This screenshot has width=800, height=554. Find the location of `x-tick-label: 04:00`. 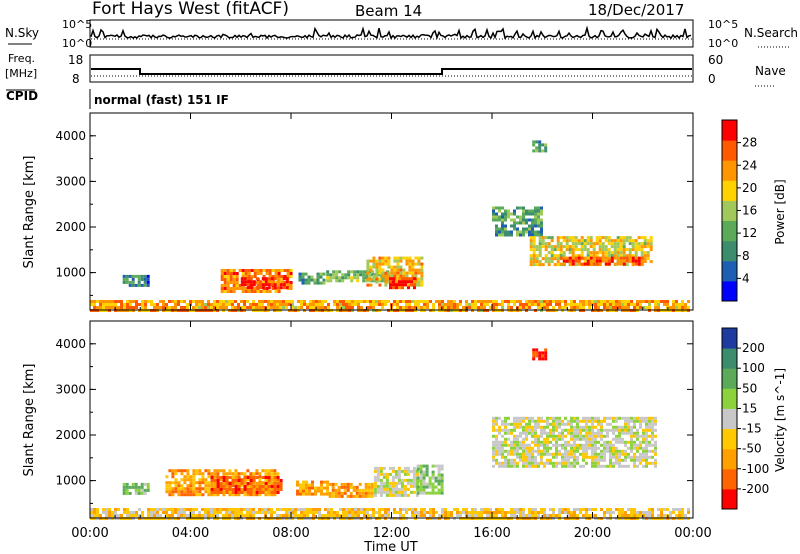

x-tick-label: 04:00 is located at coordinates (190, 533).